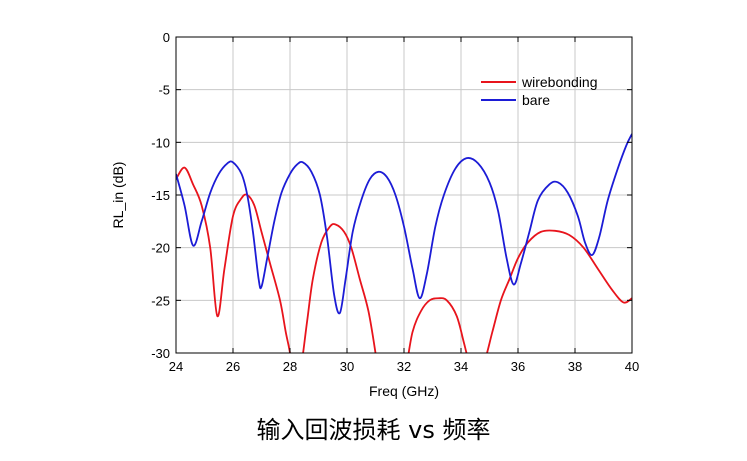 Image resolution: width=747 pixels, height=461 pixels. Describe the element at coordinates (518, 366) in the screenshot. I see `x-tick-label: 36` at that location.